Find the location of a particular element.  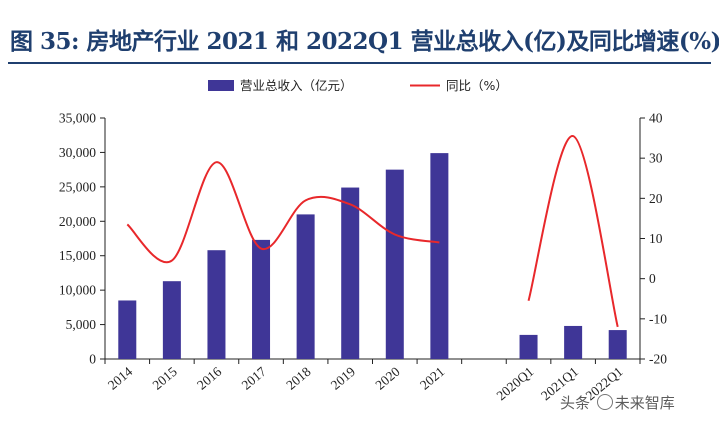

x-tick-label: 2015 is located at coordinates (164, 378).